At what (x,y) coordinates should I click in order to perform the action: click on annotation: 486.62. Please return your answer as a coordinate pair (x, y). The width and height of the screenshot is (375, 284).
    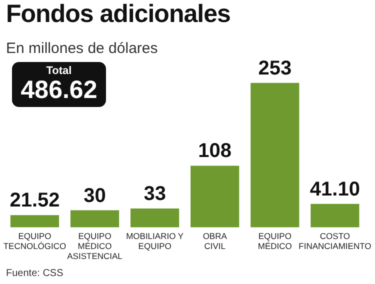
    Looking at the image, I should click on (59, 90).